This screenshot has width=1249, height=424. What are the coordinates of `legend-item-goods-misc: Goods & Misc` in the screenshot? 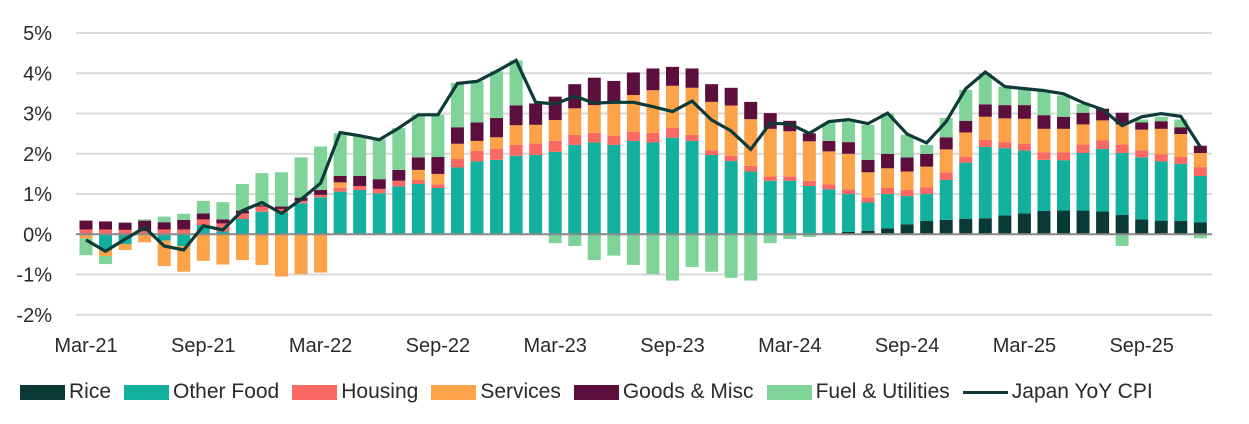 It's located at (663, 392).